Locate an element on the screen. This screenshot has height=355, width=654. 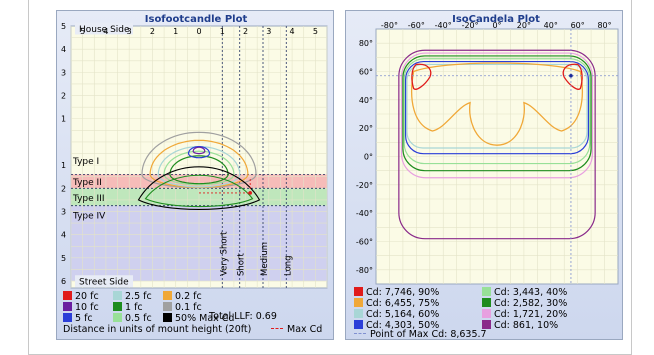
x-tick-label: 60° is located at coordinates (578, 25).